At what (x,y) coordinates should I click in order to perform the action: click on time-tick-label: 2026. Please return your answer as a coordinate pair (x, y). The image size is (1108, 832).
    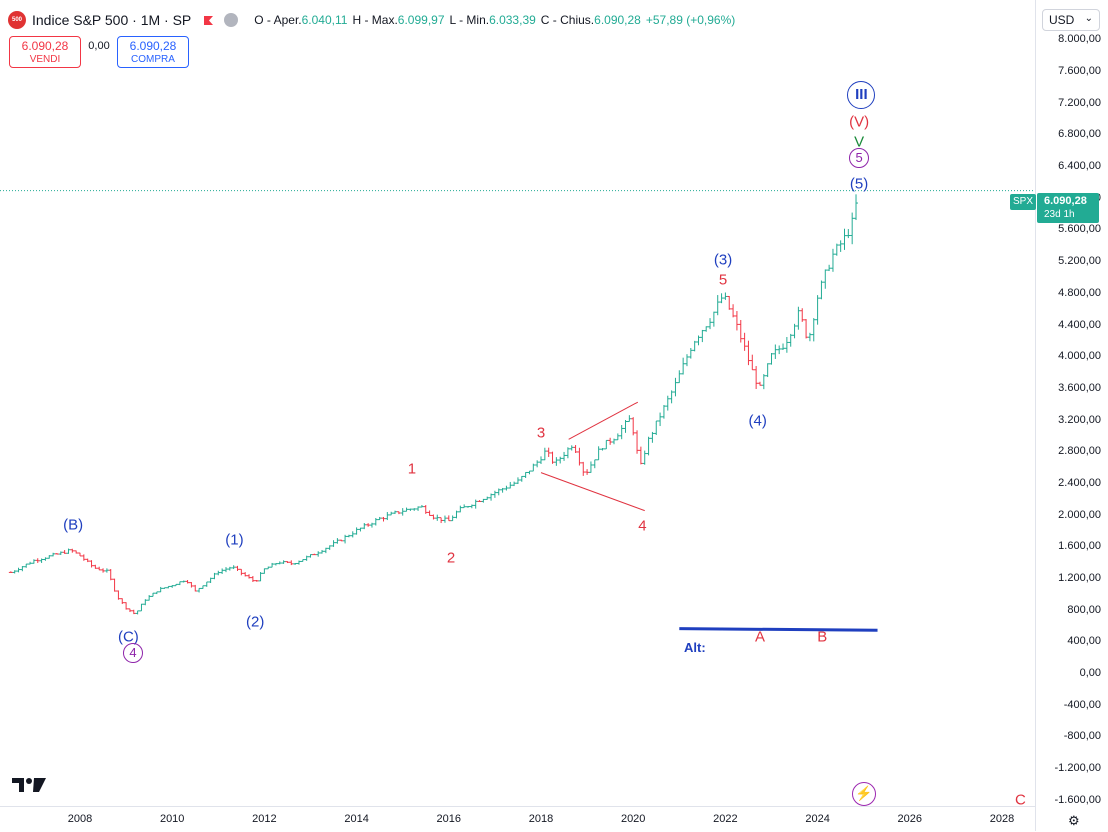
    Looking at the image, I should click on (910, 819).